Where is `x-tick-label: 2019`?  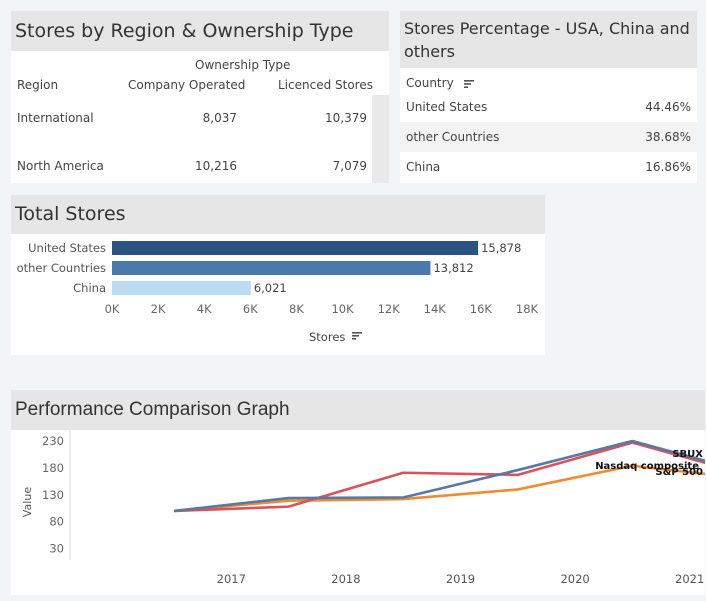
x-tick-label: 2019 is located at coordinates (460, 579).